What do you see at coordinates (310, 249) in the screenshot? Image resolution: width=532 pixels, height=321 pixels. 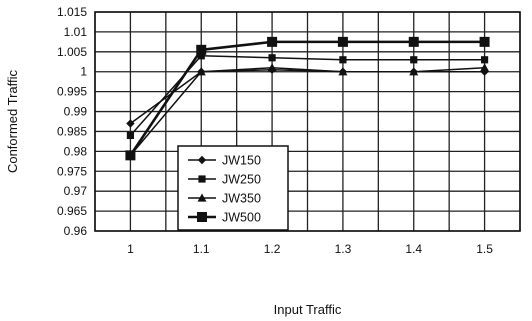 I see `x-axis-ticks: 1 1.1 1.2 1.3 1.4 1.5` at bounding box center [310, 249].